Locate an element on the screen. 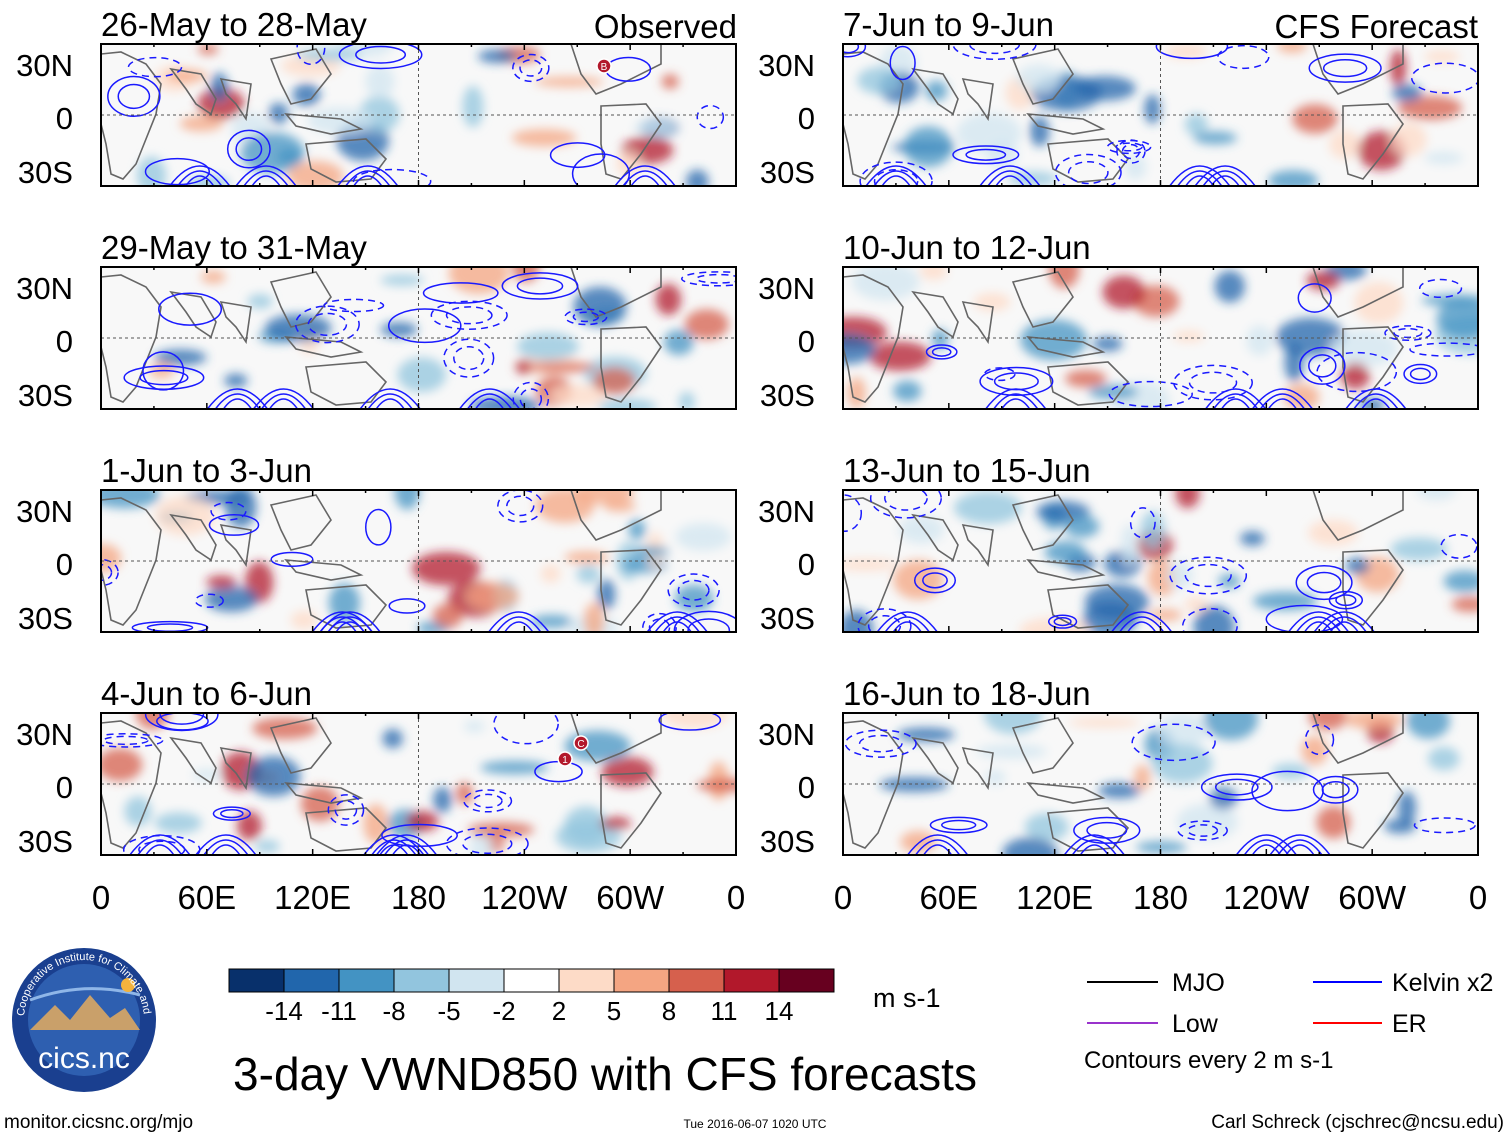 The height and width of the screenshot is (1137, 1510). logo-sun-icon is located at coordinates (128, 985).